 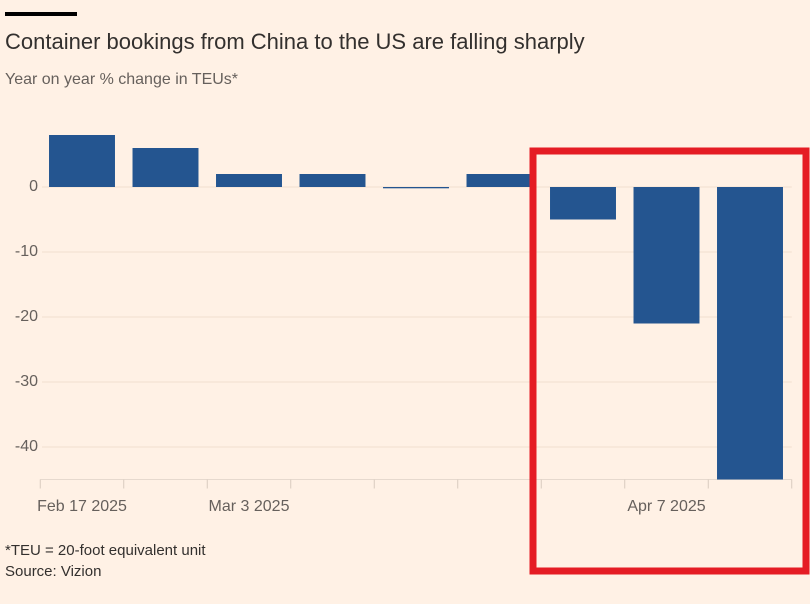 What do you see at coordinates (82, 506) in the screenshot?
I see `x-tick-label: Feb 17 2025` at bounding box center [82, 506].